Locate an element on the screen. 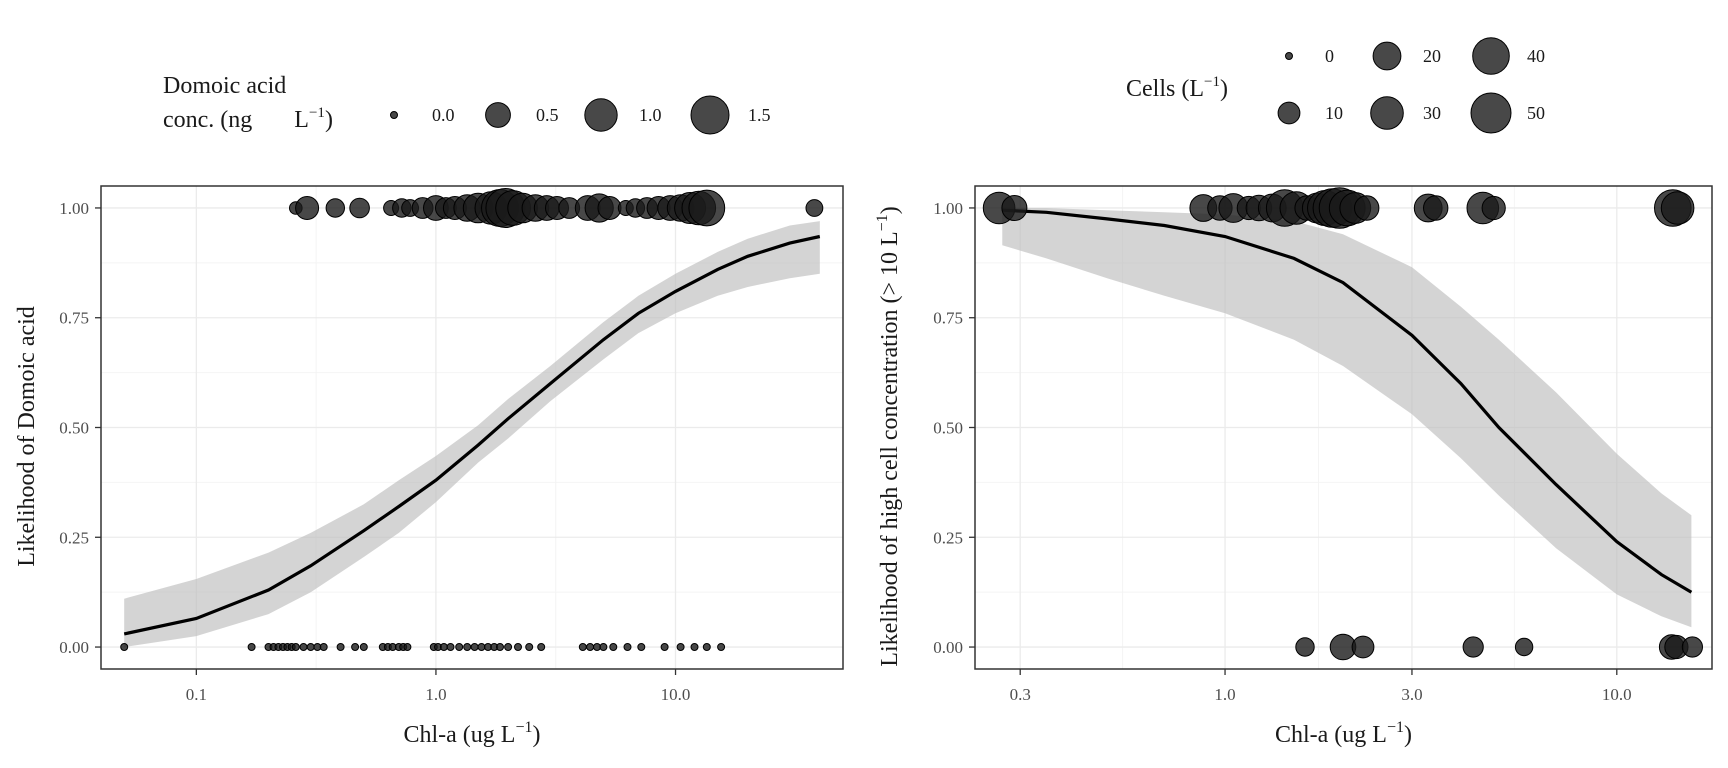 The image size is (1728, 768). y-axis-title-close: ) is located at coordinates (890, 210).